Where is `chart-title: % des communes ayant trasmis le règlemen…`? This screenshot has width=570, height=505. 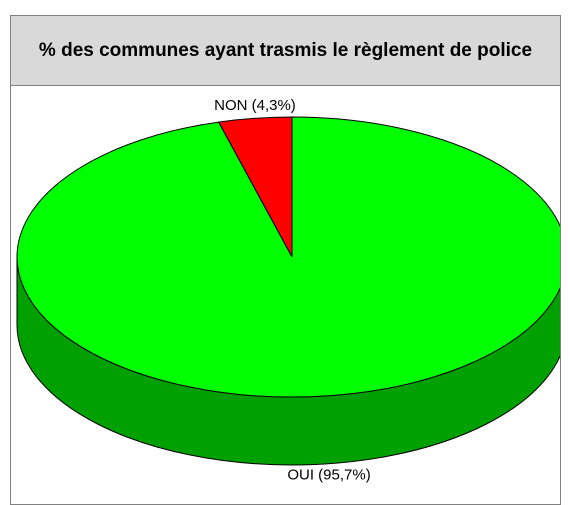
chart-title: % des communes ayant trasmis le règlemen… is located at coordinates (285, 50).